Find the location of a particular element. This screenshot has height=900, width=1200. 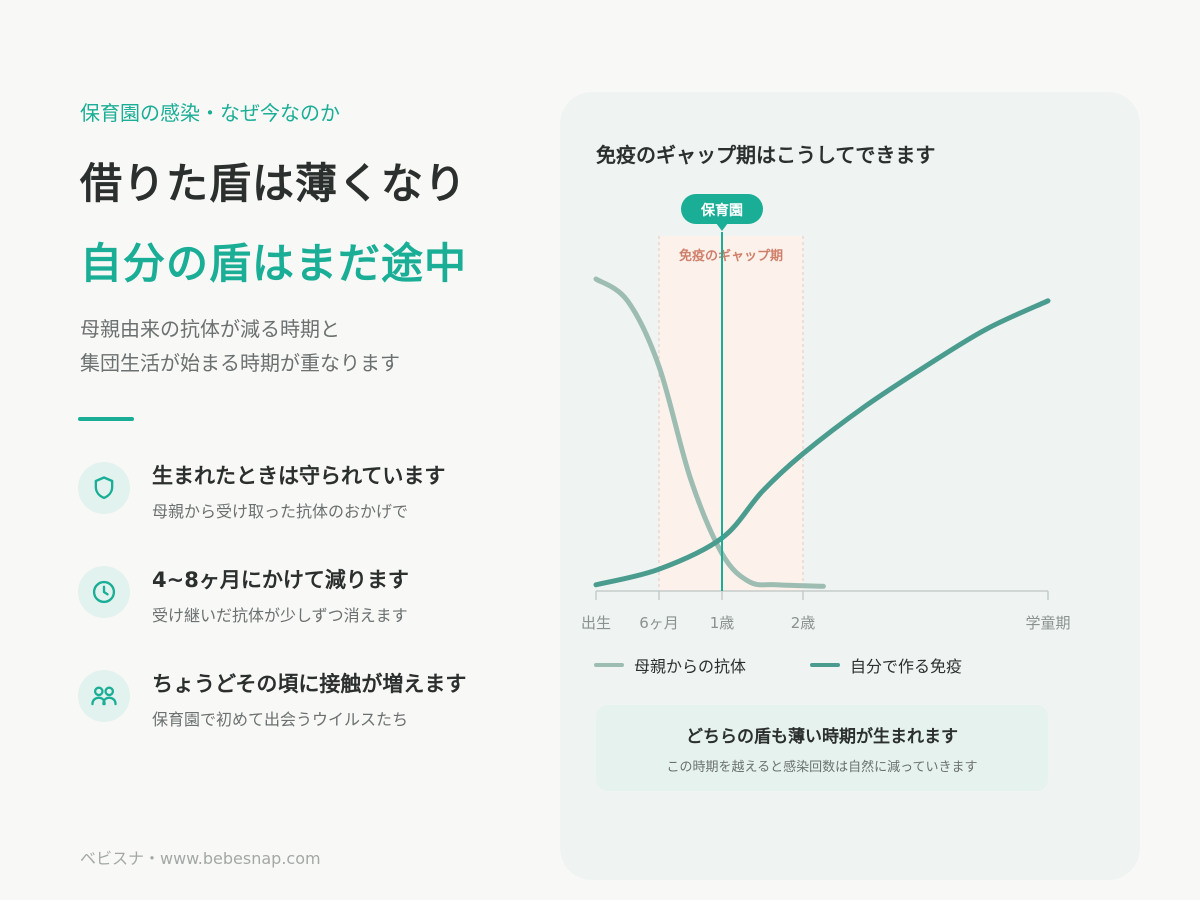

gap-period-region is located at coordinates (731, 413).